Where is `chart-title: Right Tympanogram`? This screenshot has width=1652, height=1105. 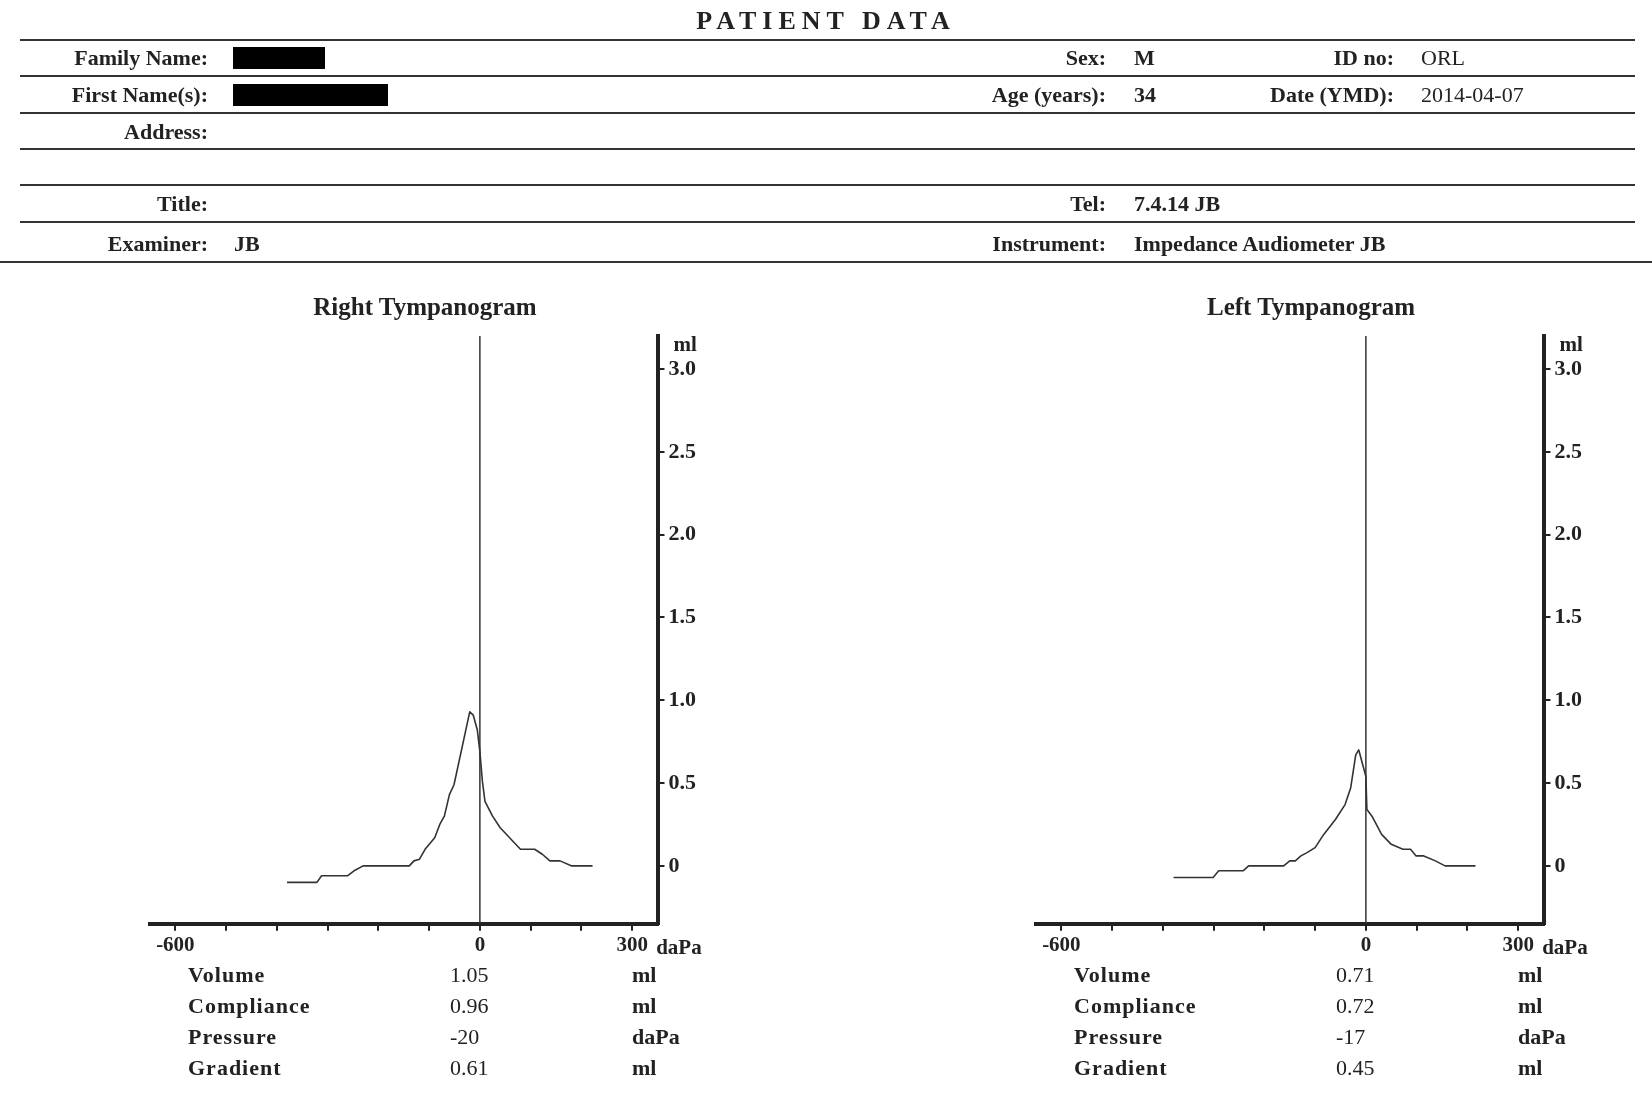 chart-title: Right Tympanogram is located at coordinates (425, 307).